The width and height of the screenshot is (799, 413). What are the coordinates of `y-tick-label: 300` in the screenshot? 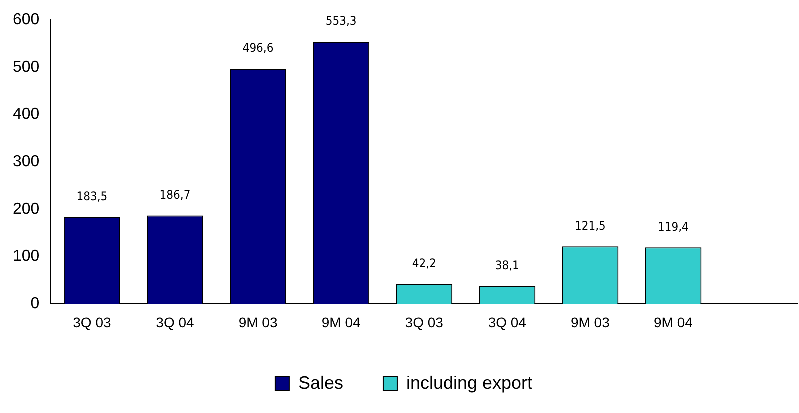 It's located at (26, 162).